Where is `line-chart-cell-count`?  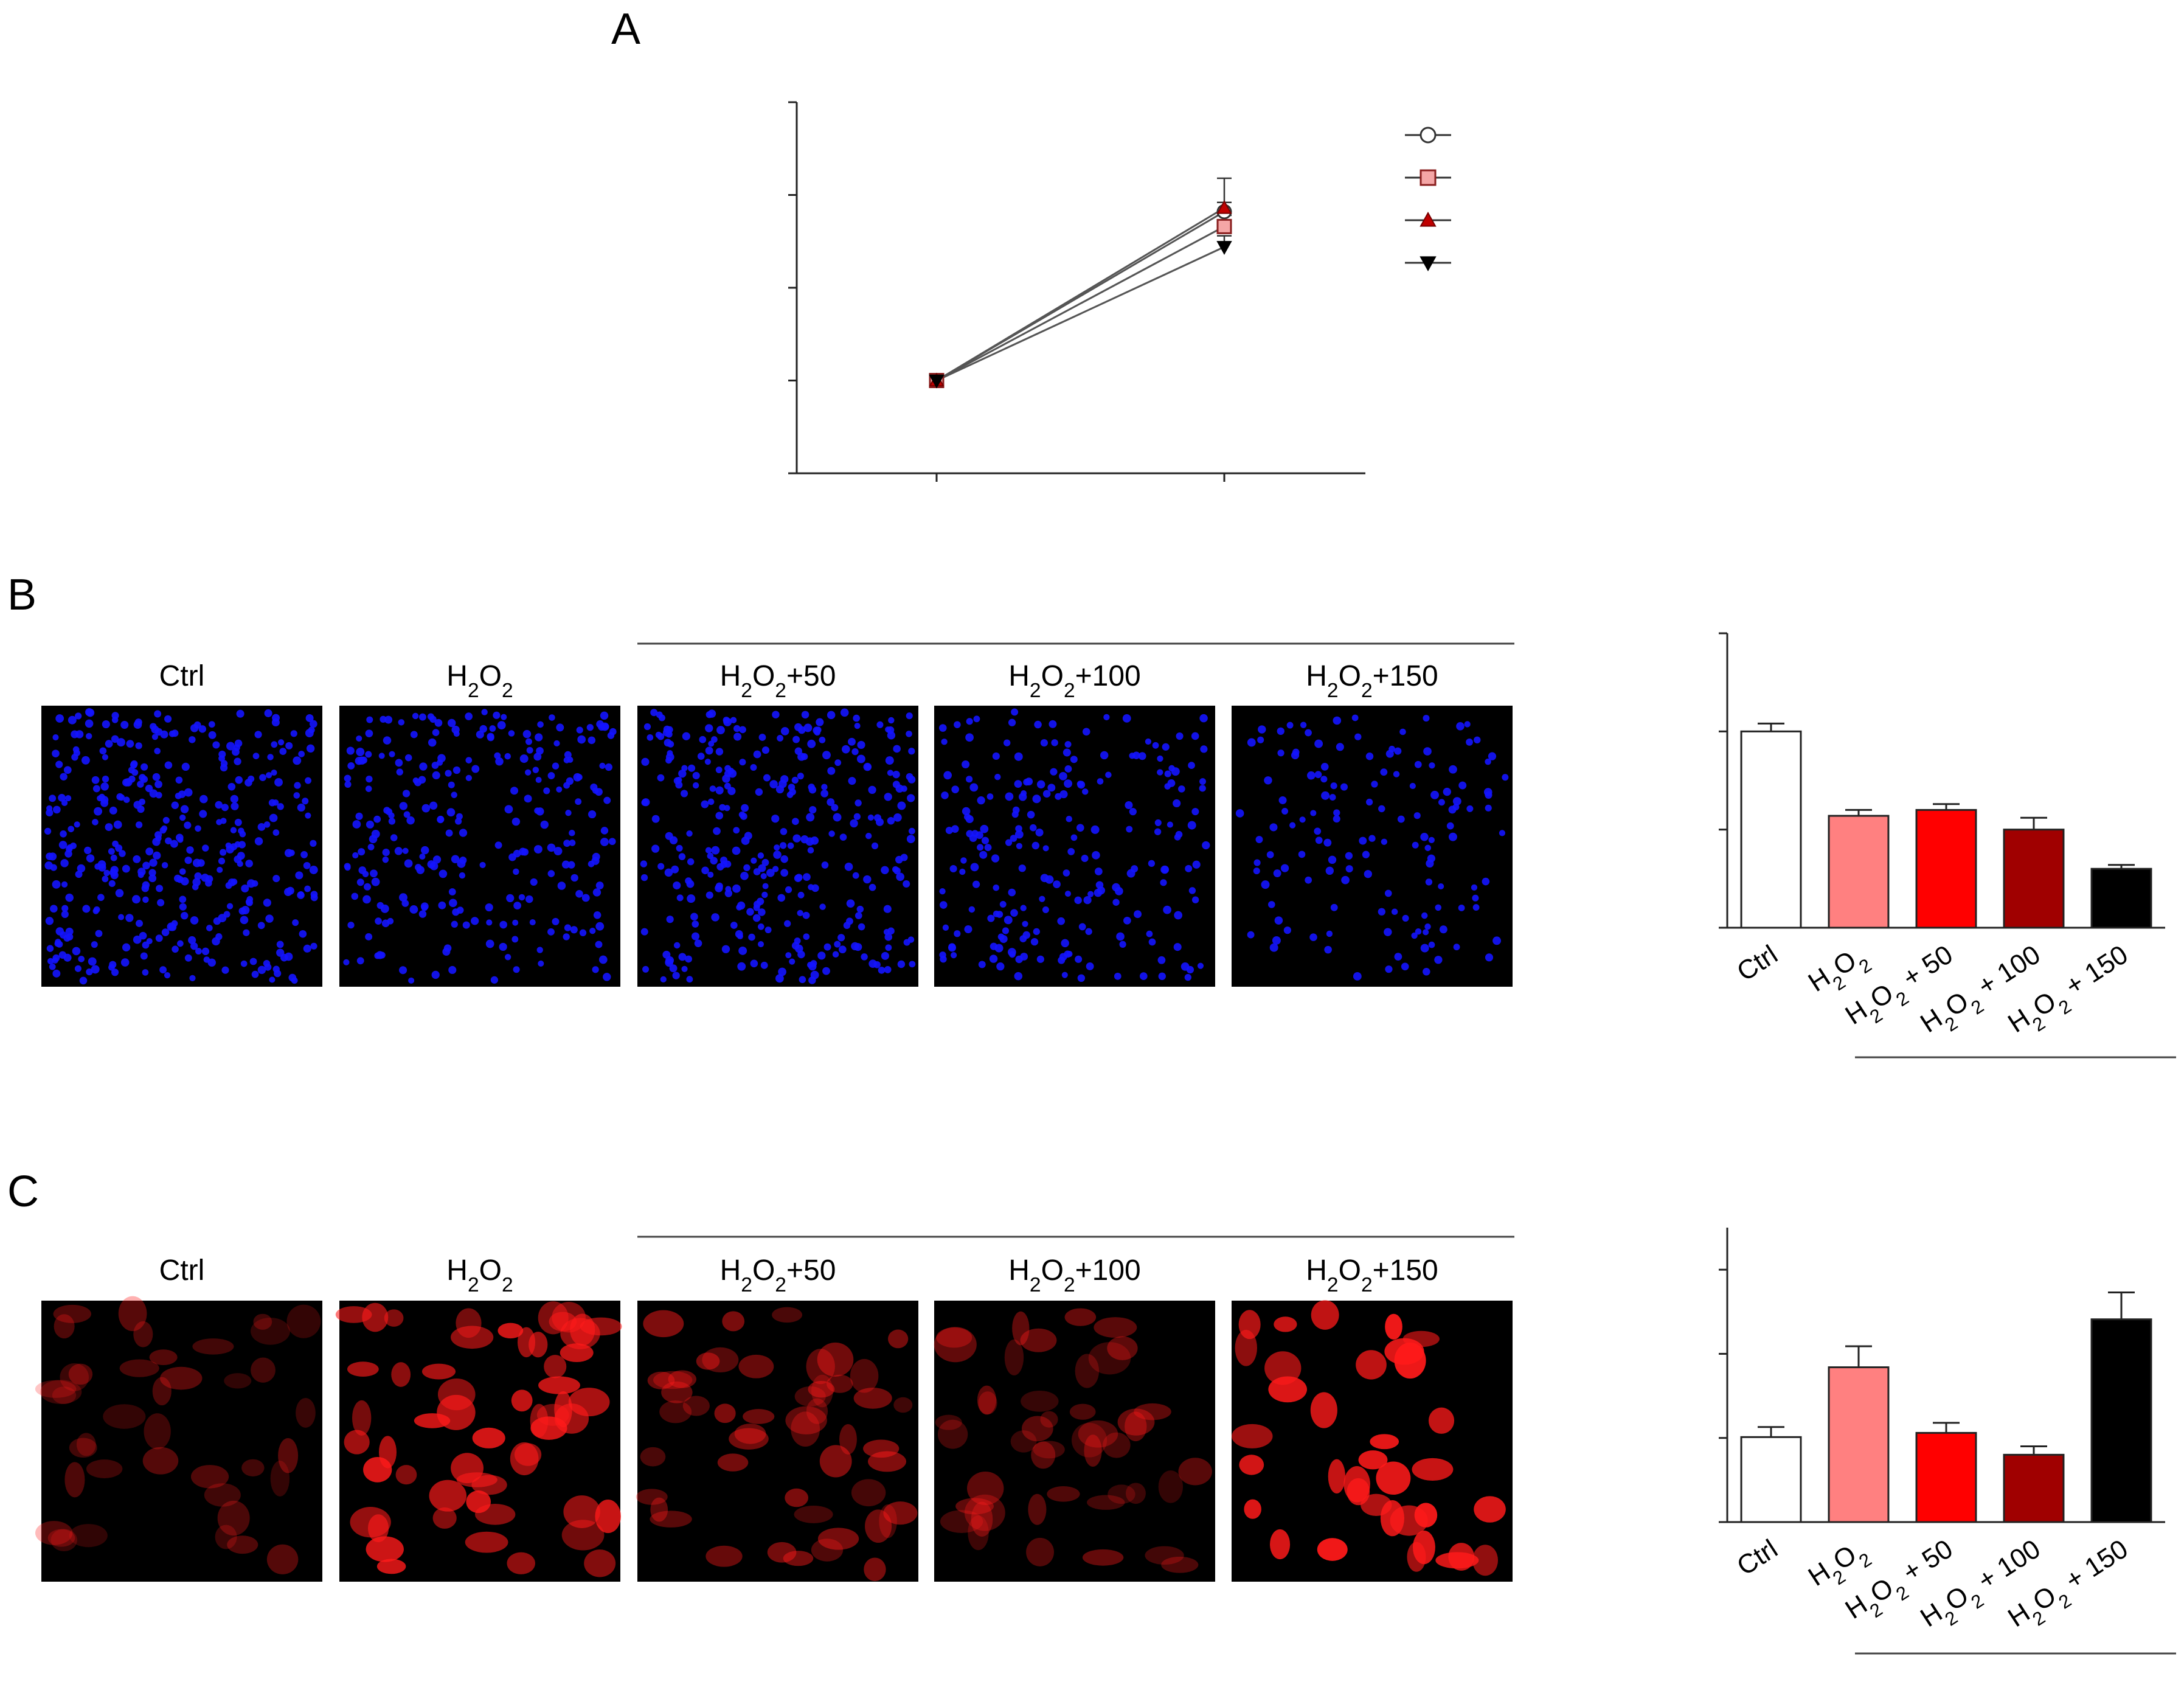
line-chart-cell-count is located at coordinates (1119, 291).